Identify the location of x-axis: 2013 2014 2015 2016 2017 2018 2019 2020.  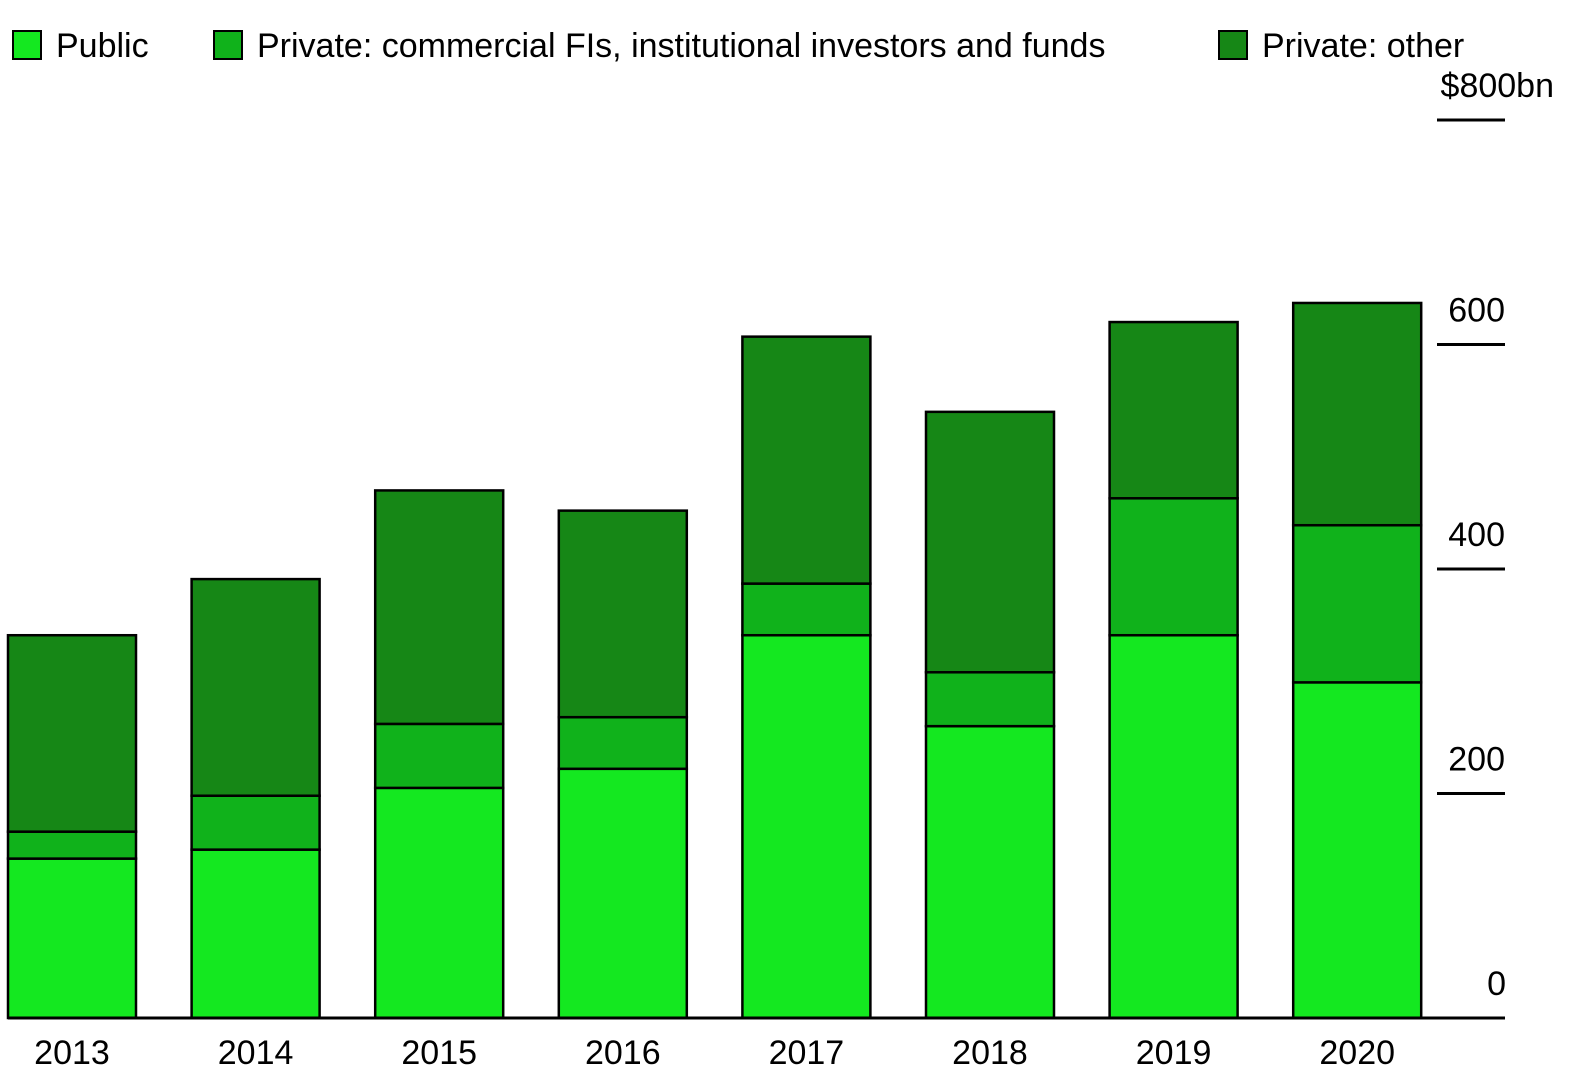
(756, 1044).